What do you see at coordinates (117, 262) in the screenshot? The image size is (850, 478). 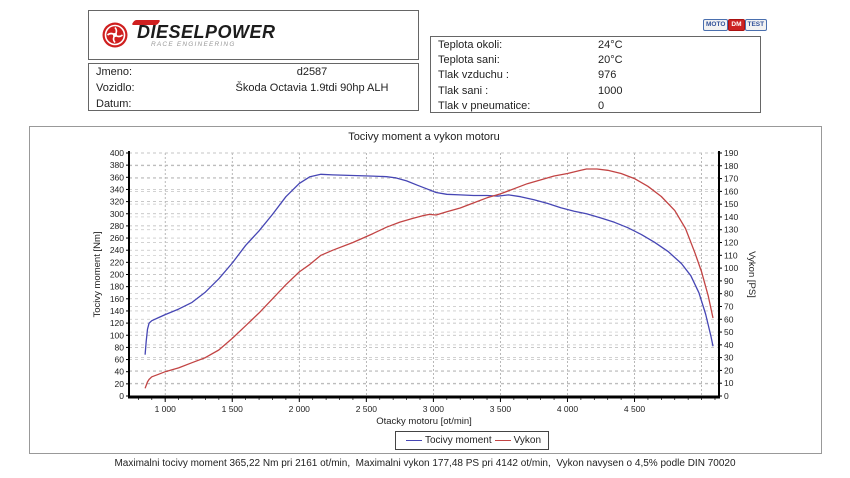 I see `svg-text: 220` at bounding box center [117, 262].